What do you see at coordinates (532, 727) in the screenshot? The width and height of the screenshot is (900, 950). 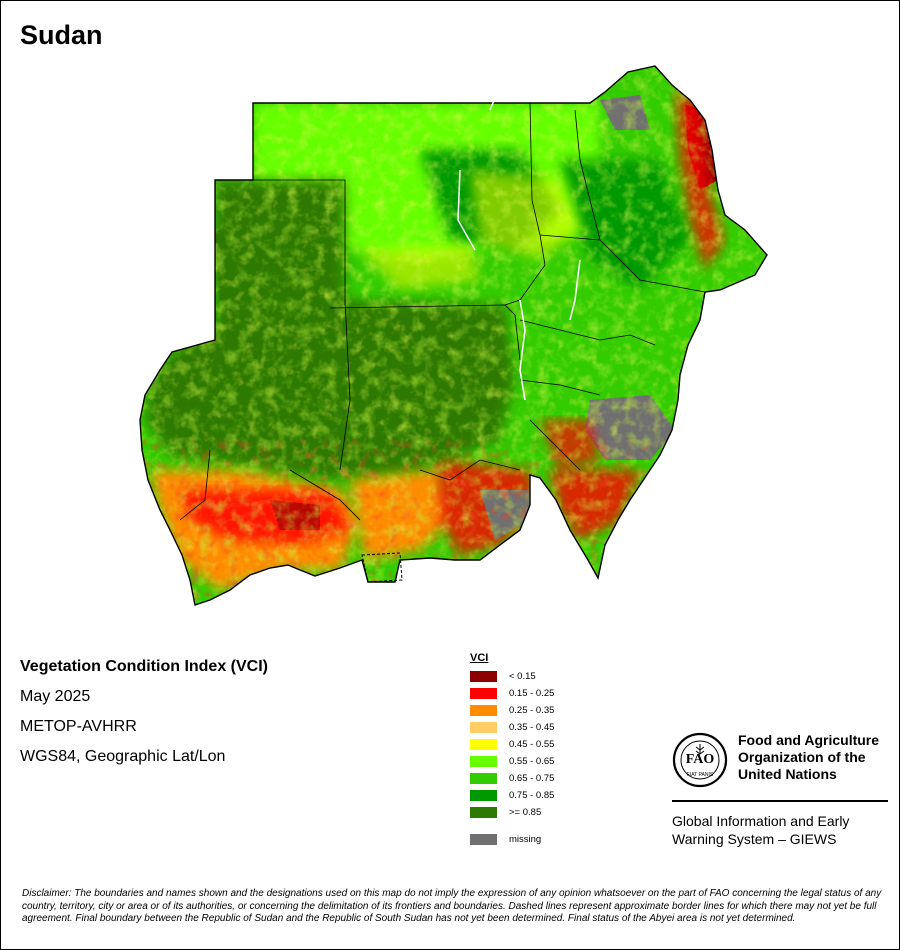 I see `legend-label: 0.35 - 0.45` at bounding box center [532, 727].